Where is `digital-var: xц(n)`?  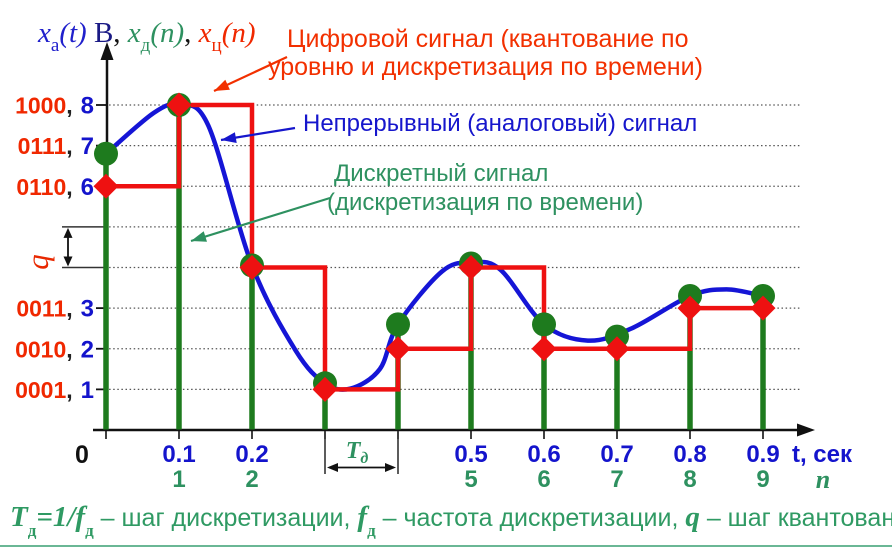 digital-var: xц(n) is located at coordinates (227, 36).